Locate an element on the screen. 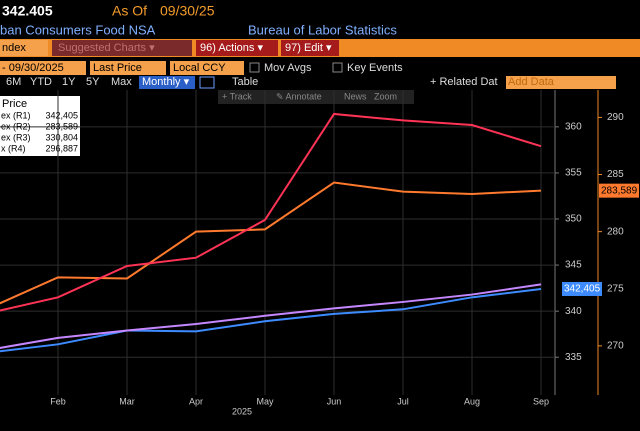  y2-tick-label: 275 is located at coordinates (615, 288).